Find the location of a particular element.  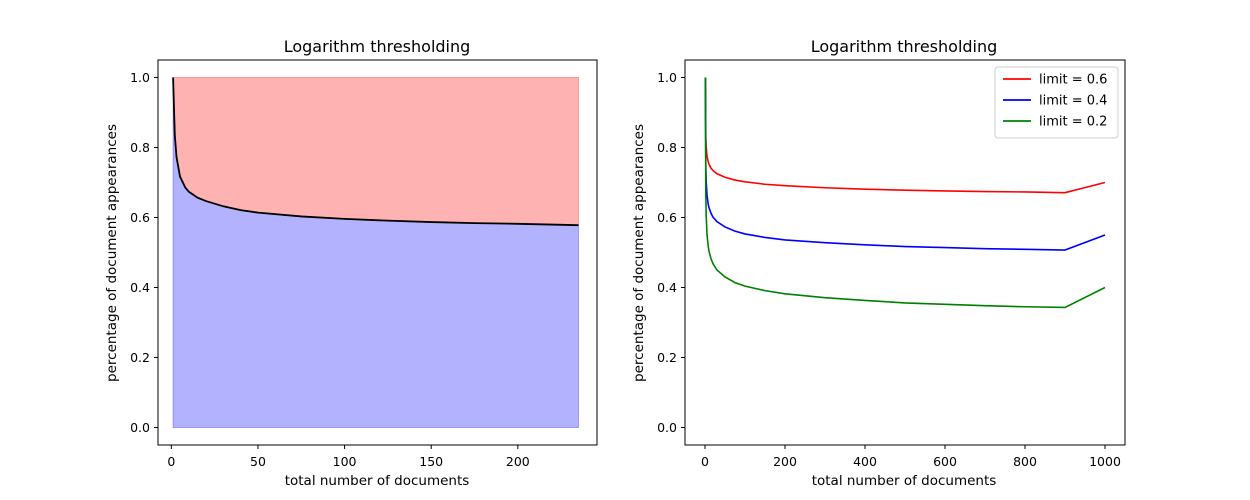

legend-label: limit = 0.2 is located at coordinates (1073, 122).